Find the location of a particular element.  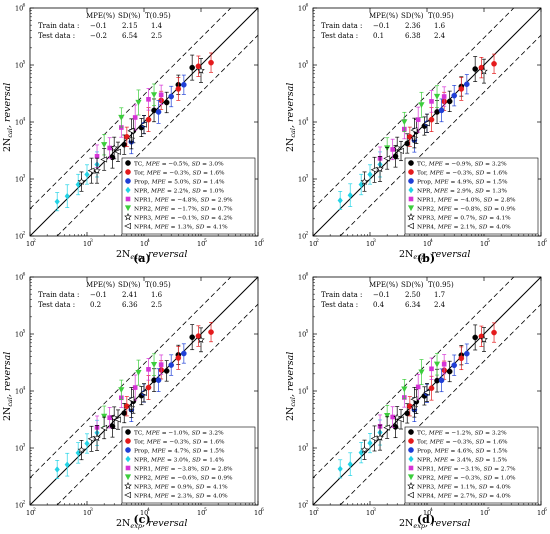

legend-mpe-value: −3.1% is located at coordinates (470, 470).